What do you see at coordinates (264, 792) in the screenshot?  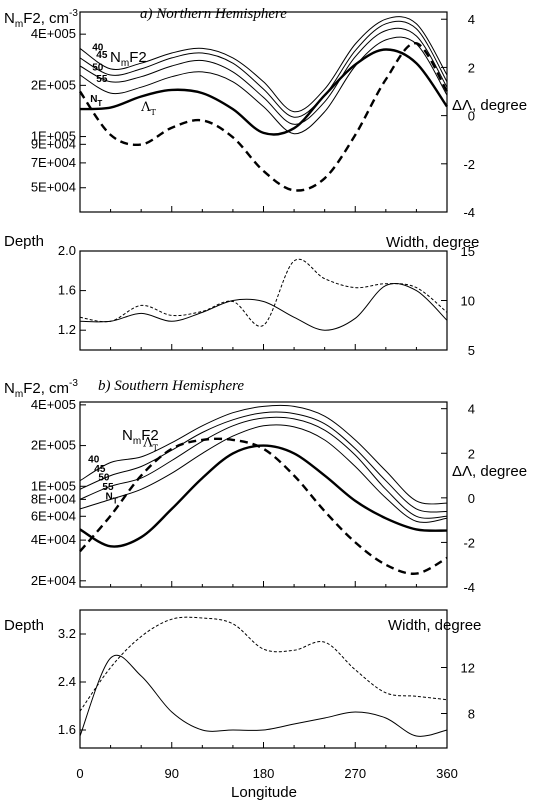 I see `x-axis-label: Longitude` at bounding box center [264, 792].